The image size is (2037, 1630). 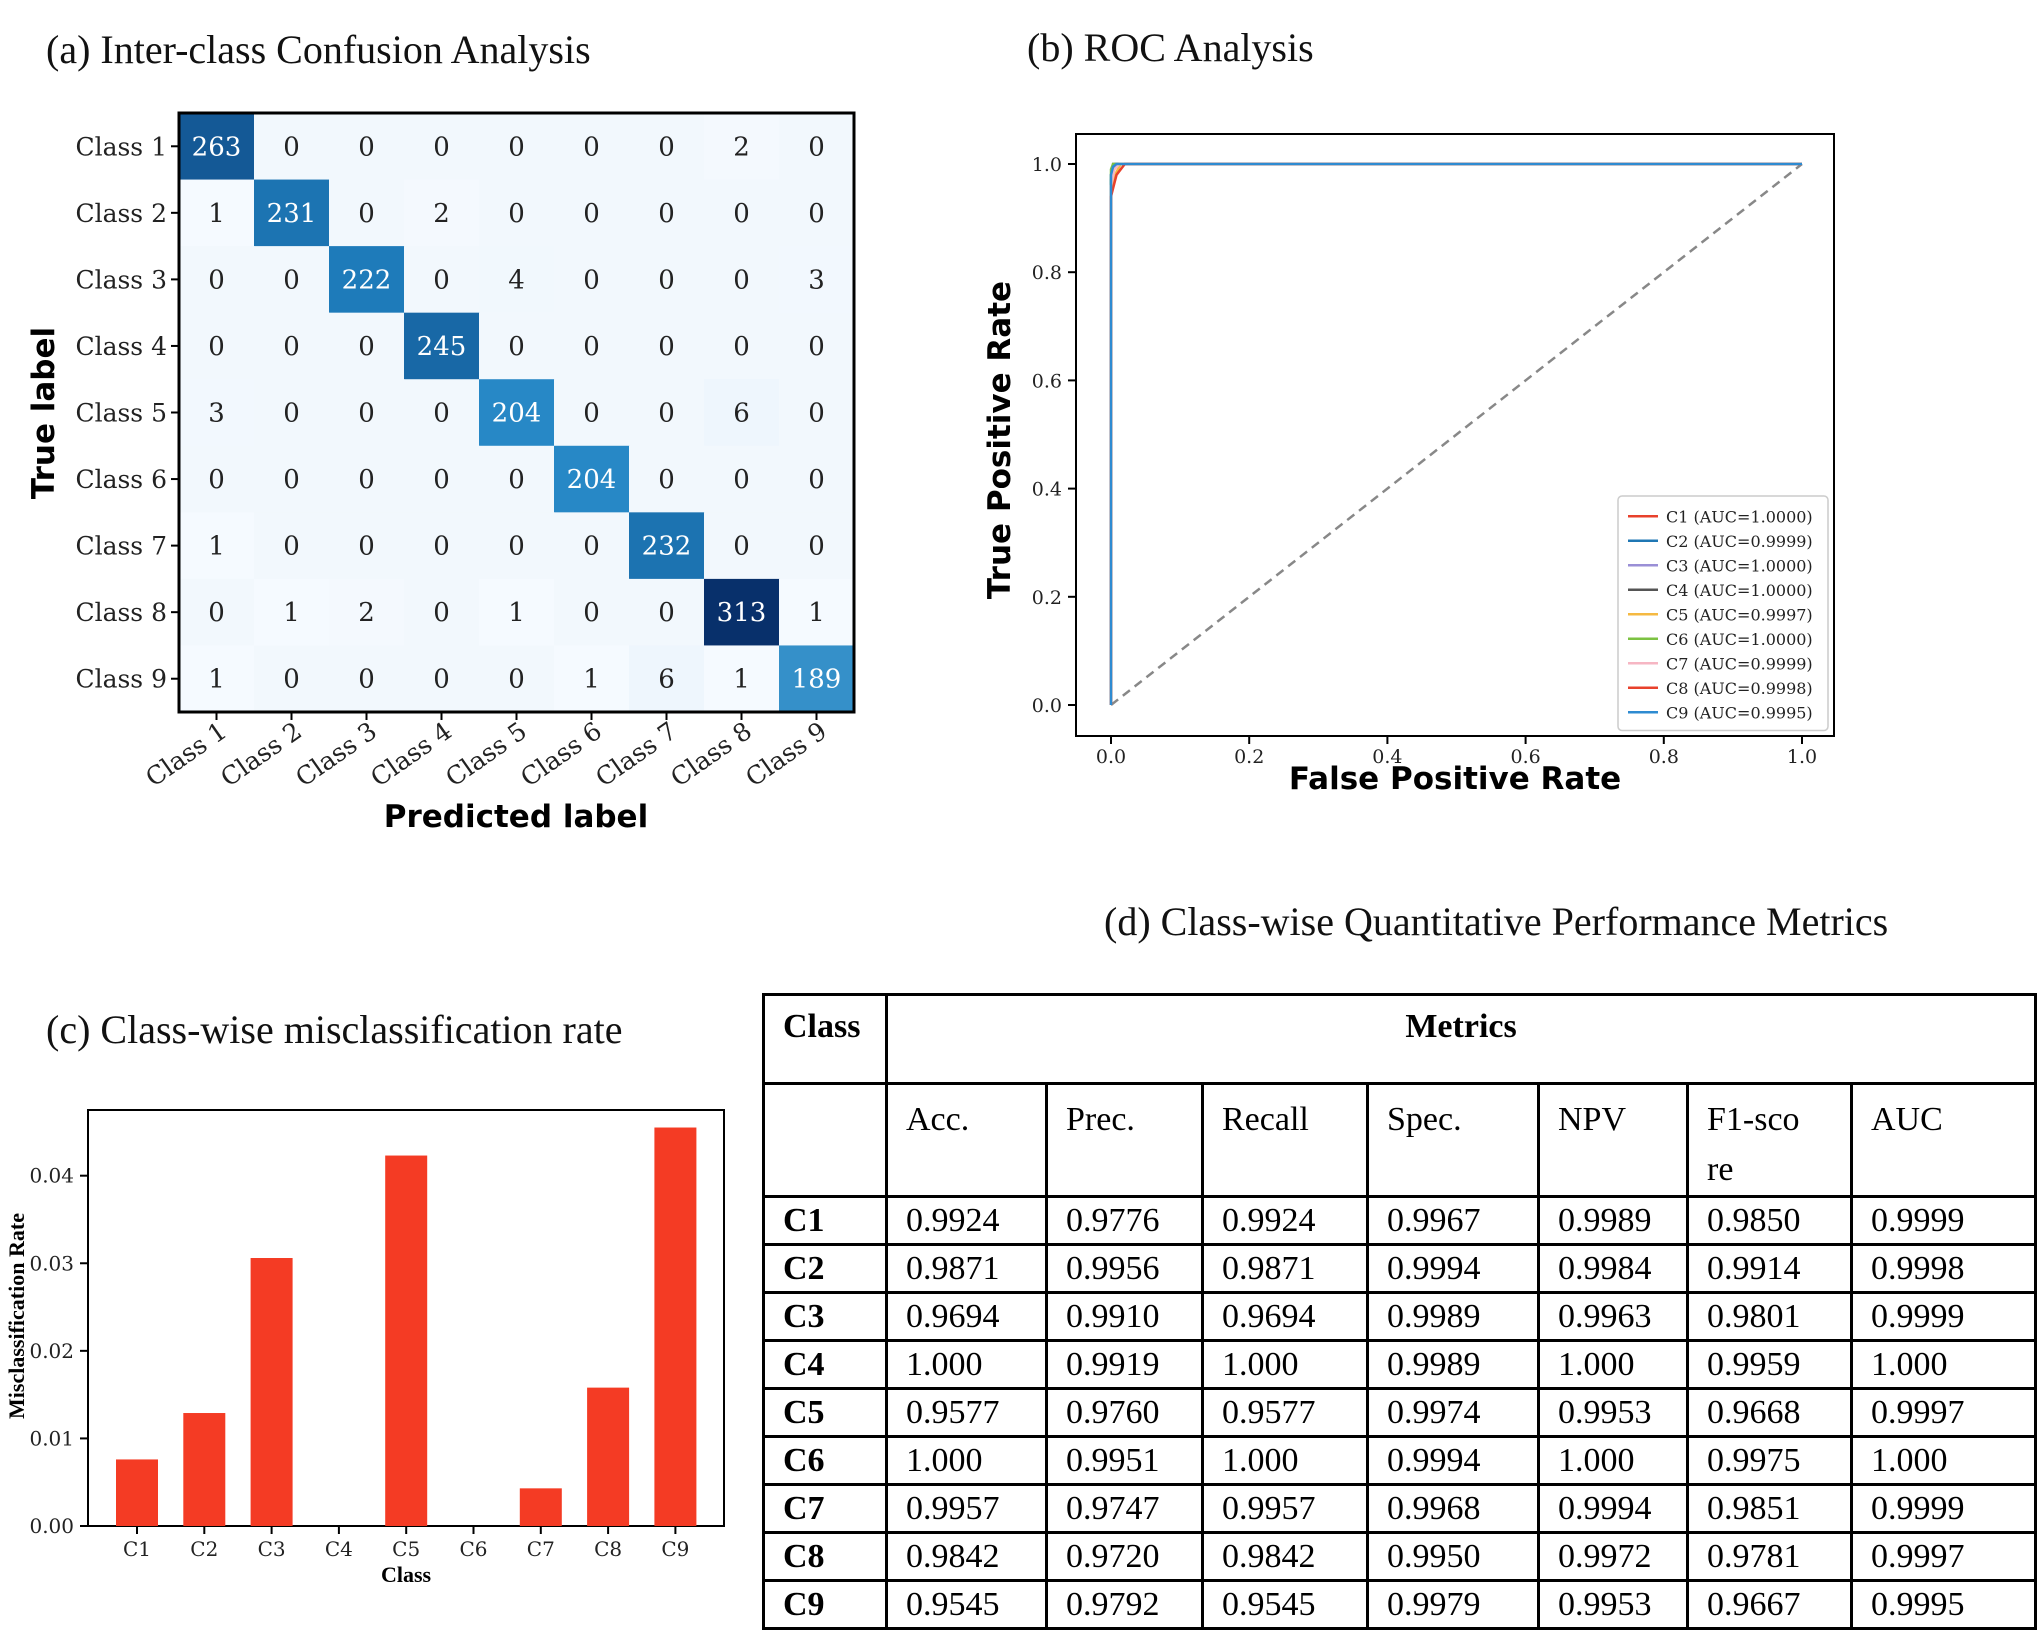 I want to click on confusion-value: 6, so click(x=666, y=680).